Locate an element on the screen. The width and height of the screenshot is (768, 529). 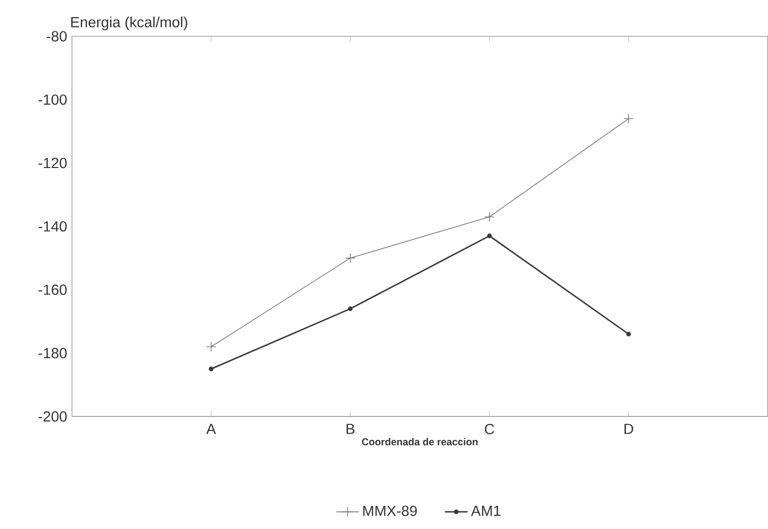
y-tick-label: -100 is located at coordinates (52, 99).